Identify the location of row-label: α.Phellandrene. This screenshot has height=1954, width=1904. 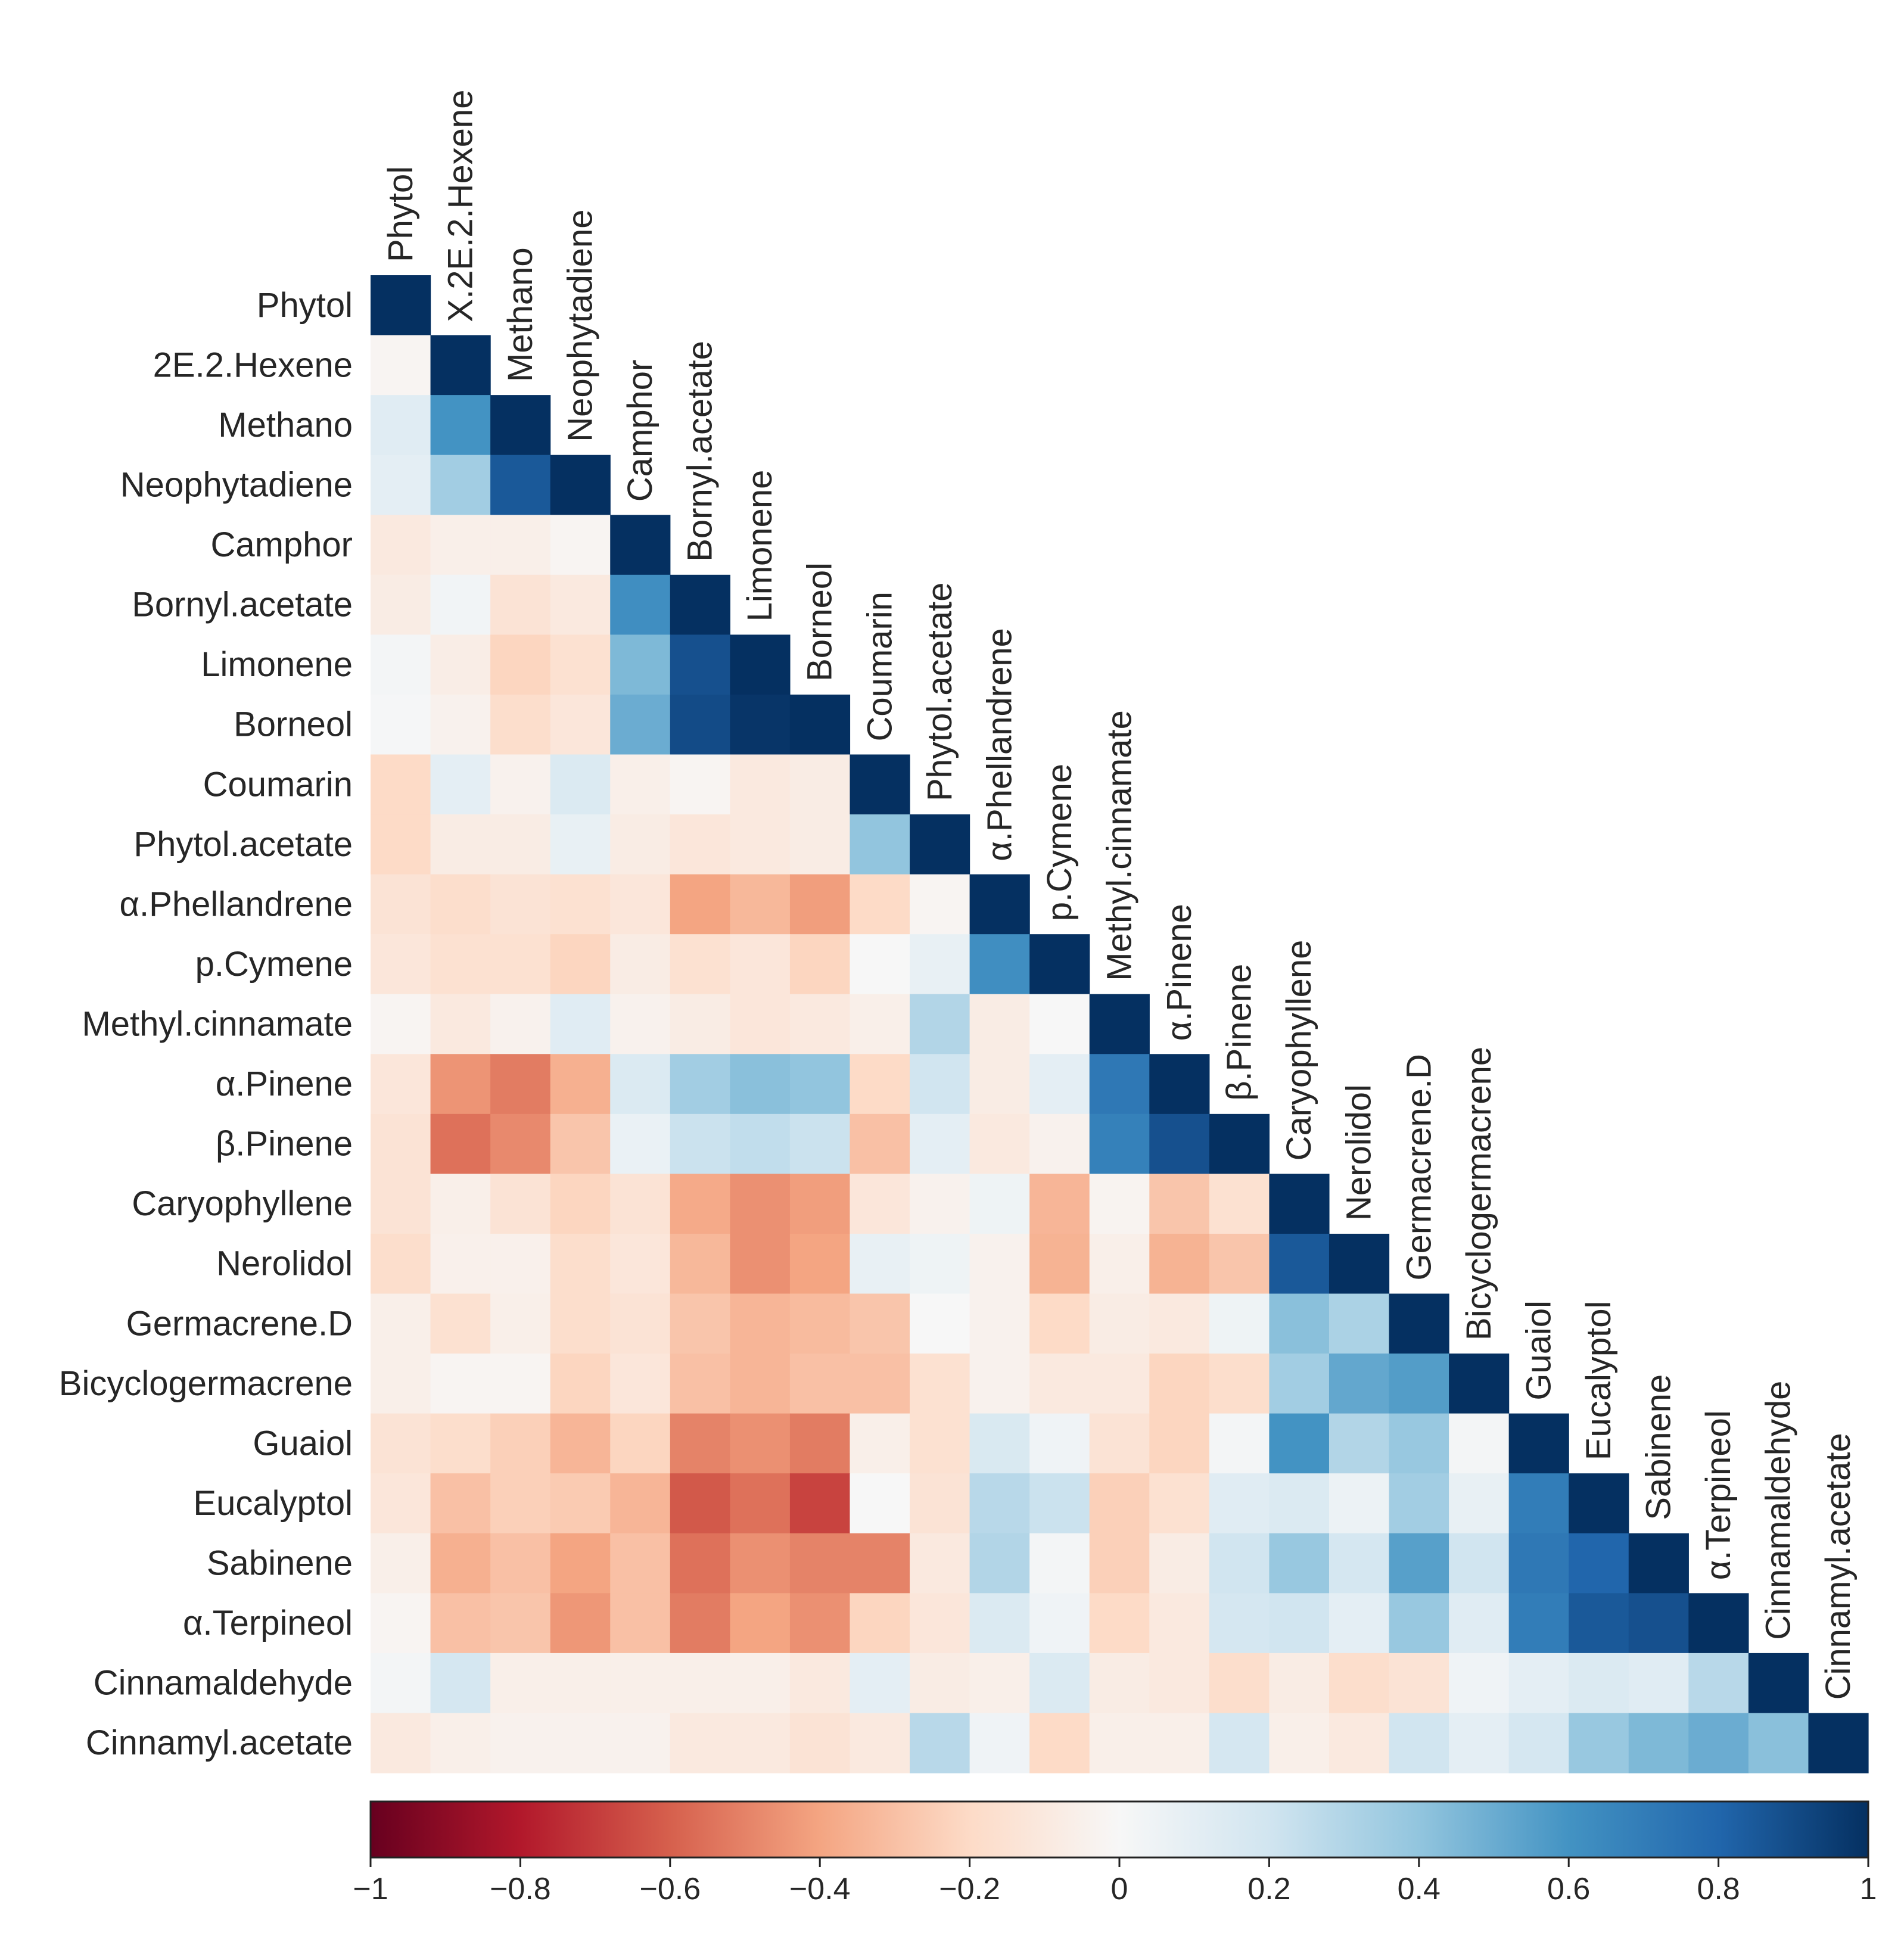
(236, 904).